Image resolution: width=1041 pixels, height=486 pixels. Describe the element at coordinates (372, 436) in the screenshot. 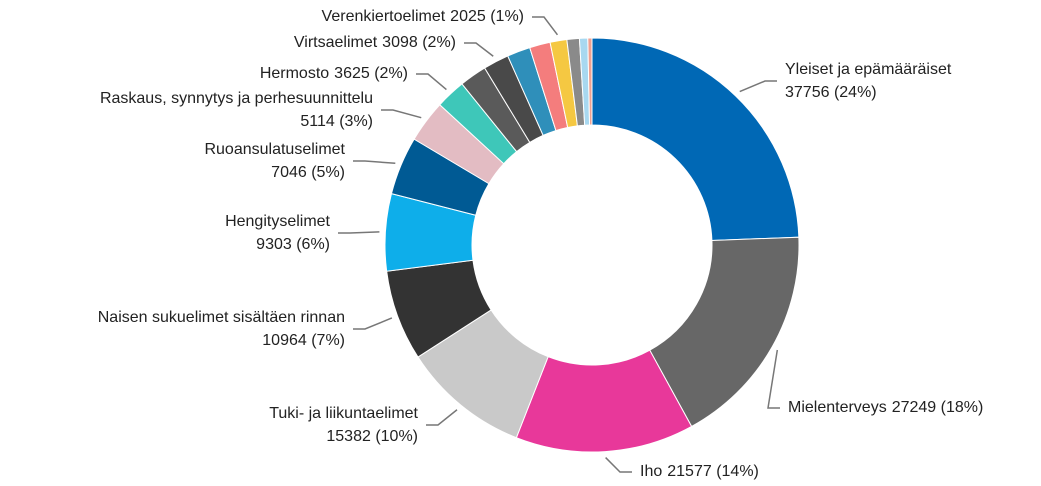

I see `segment-value-label: 15382 (10%)` at that location.